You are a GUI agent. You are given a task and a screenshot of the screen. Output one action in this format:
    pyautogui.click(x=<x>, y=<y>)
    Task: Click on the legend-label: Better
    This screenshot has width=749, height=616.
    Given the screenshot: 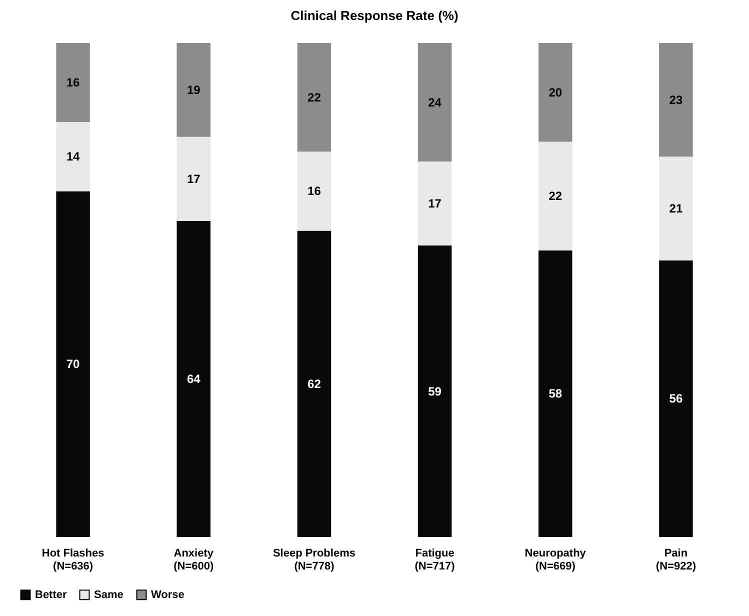 What is the action you would take?
    pyautogui.click(x=51, y=594)
    